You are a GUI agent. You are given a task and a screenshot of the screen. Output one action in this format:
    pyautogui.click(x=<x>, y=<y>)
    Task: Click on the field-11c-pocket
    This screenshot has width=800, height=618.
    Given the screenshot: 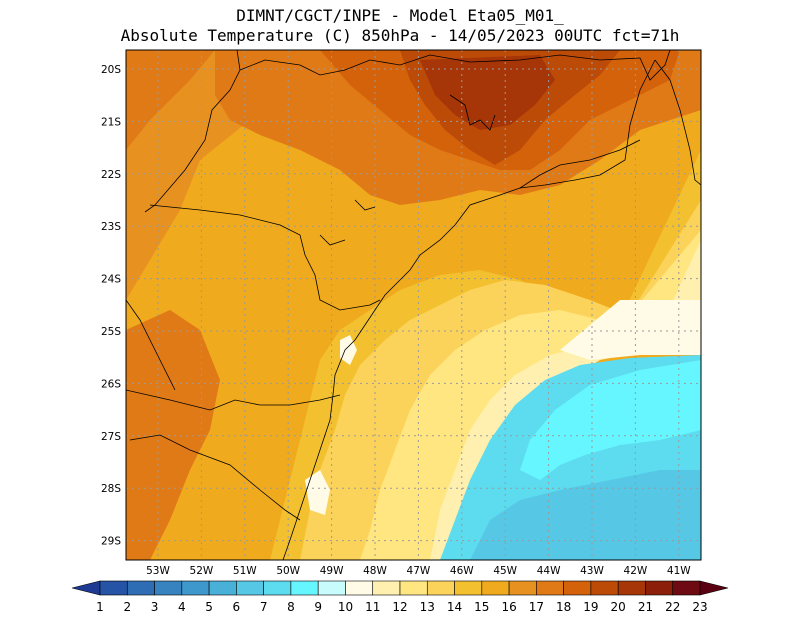 What is the action you would take?
    pyautogui.click(x=317, y=492)
    